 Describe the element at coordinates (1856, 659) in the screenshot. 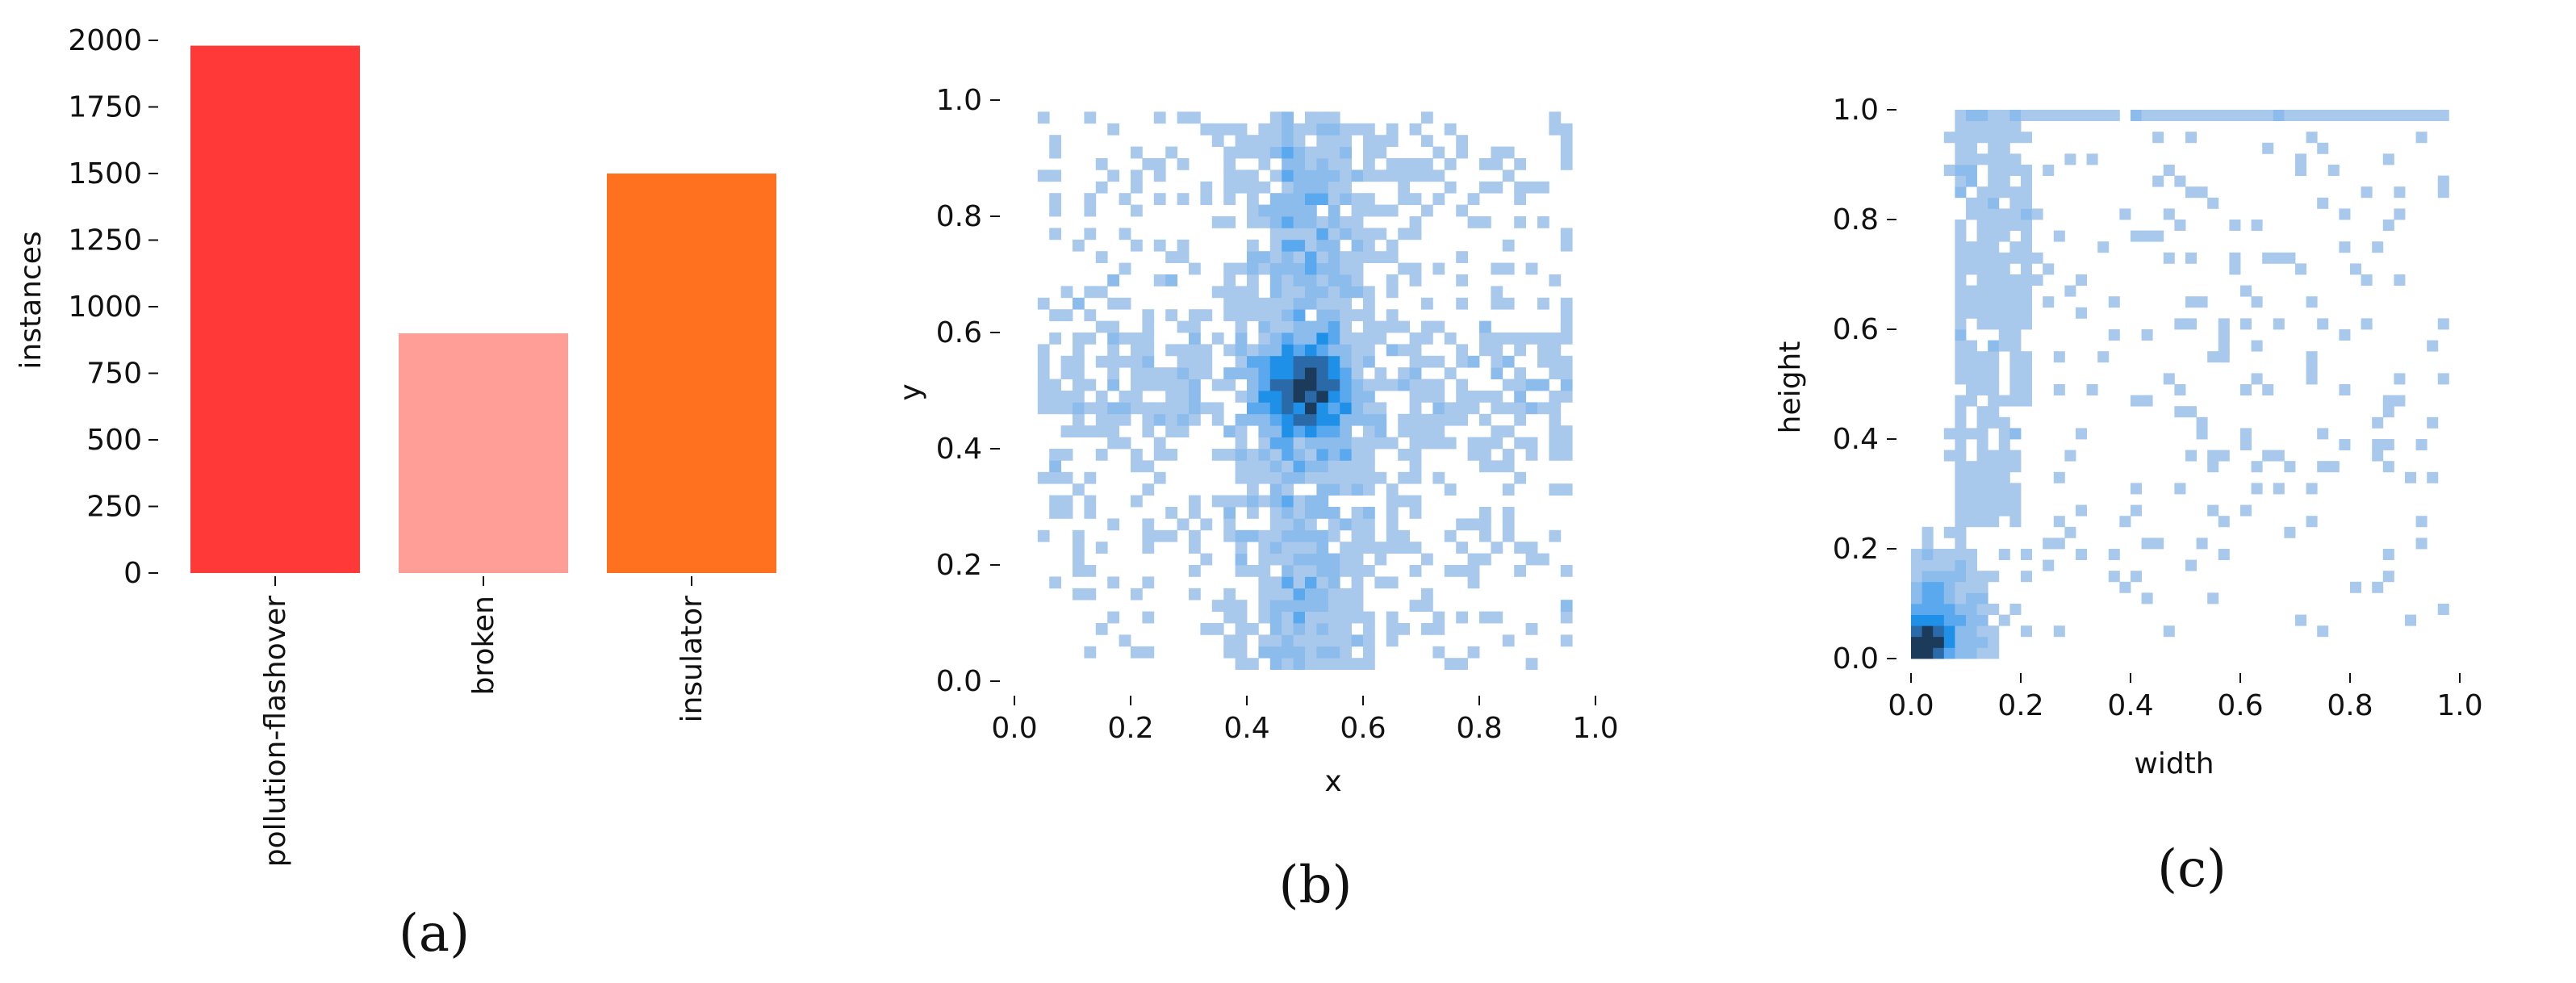

I see `heatmap-ytick-label: 0.0` at that location.